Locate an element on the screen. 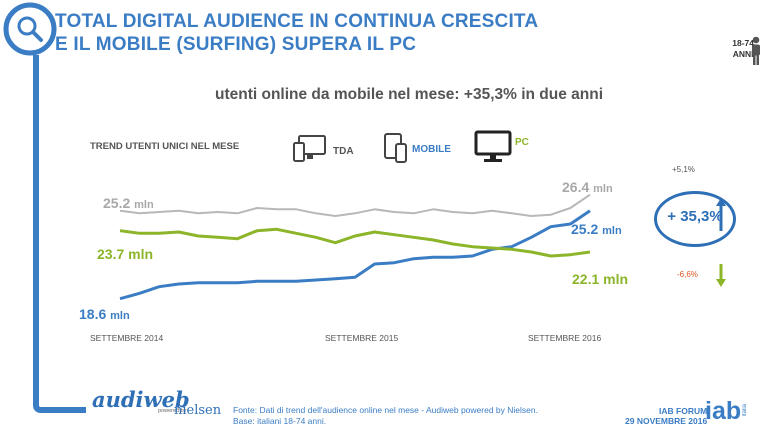 This screenshot has height=439, width=768. iab-logo-text: iab is located at coordinates (723, 411).